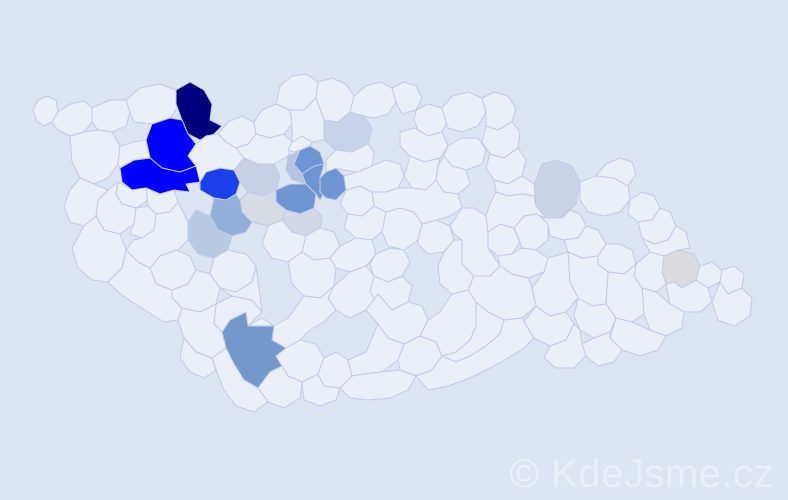  Describe the element at coordinates (524, 474) in the screenshot. I see `copyright-icon: ©` at that location.